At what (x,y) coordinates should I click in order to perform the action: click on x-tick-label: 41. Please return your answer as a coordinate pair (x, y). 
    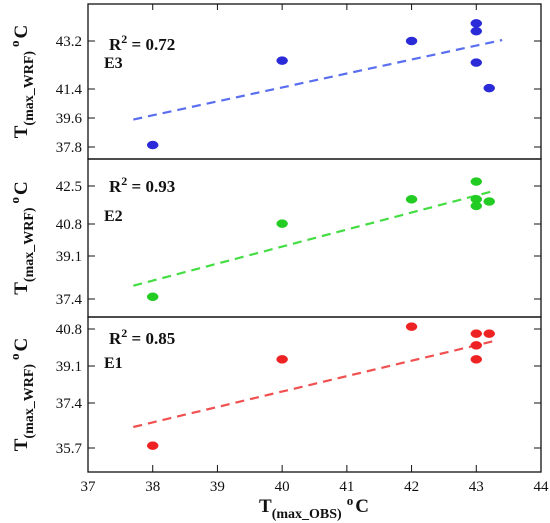
    Looking at the image, I should click on (346, 487).